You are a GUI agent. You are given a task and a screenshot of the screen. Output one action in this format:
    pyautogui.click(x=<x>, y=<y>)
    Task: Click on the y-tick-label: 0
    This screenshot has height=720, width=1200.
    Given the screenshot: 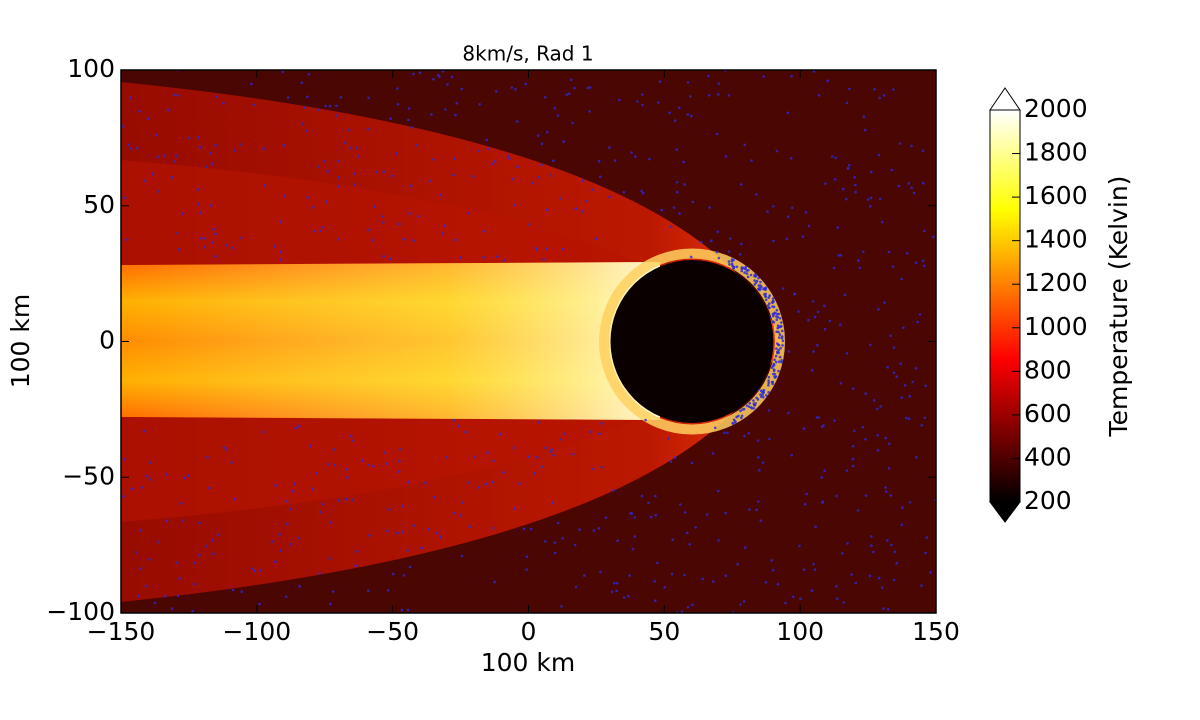 What is the action you would take?
    pyautogui.click(x=107, y=340)
    